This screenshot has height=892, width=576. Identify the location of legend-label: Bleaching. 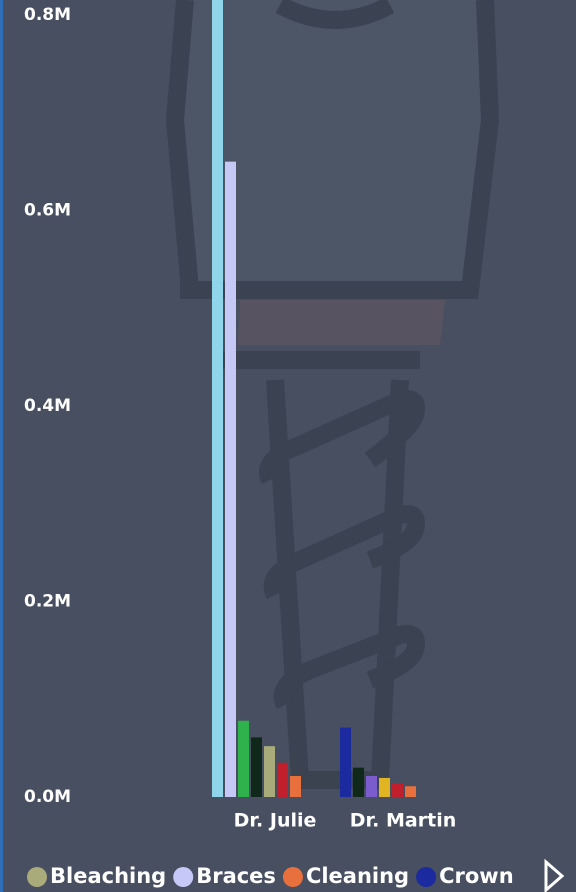
(108, 876).